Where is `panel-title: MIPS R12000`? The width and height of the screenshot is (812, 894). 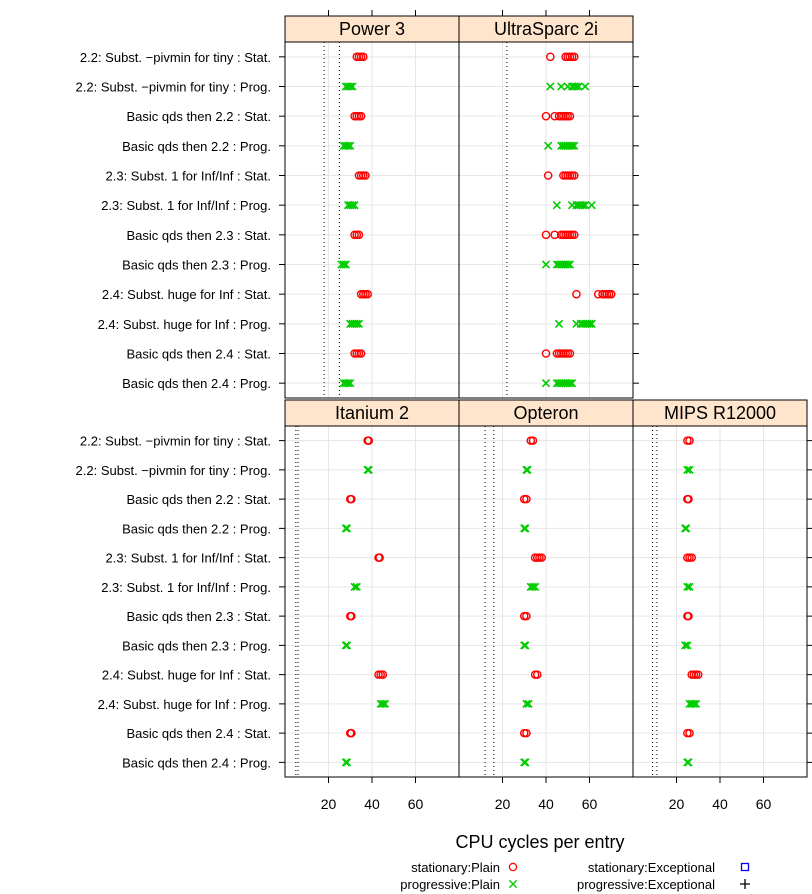 panel-title: MIPS R12000 is located at coordinates (720, 413).